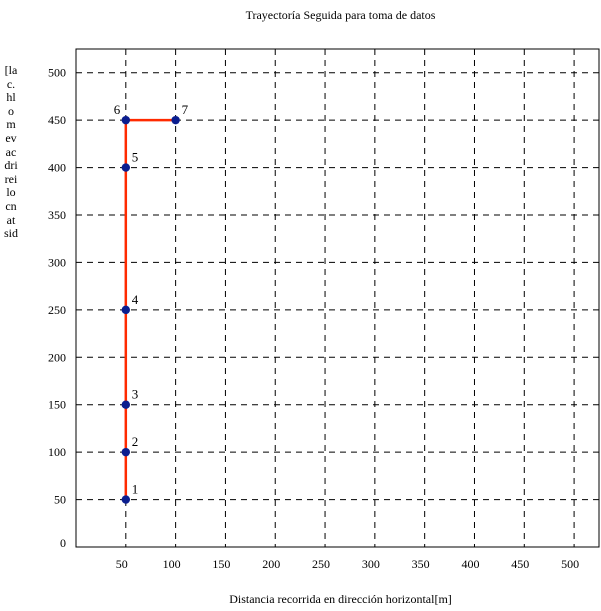 The width and height of the screenshot is (601, 611). I want to click on y-tick-label: 250, so click(57, 310).